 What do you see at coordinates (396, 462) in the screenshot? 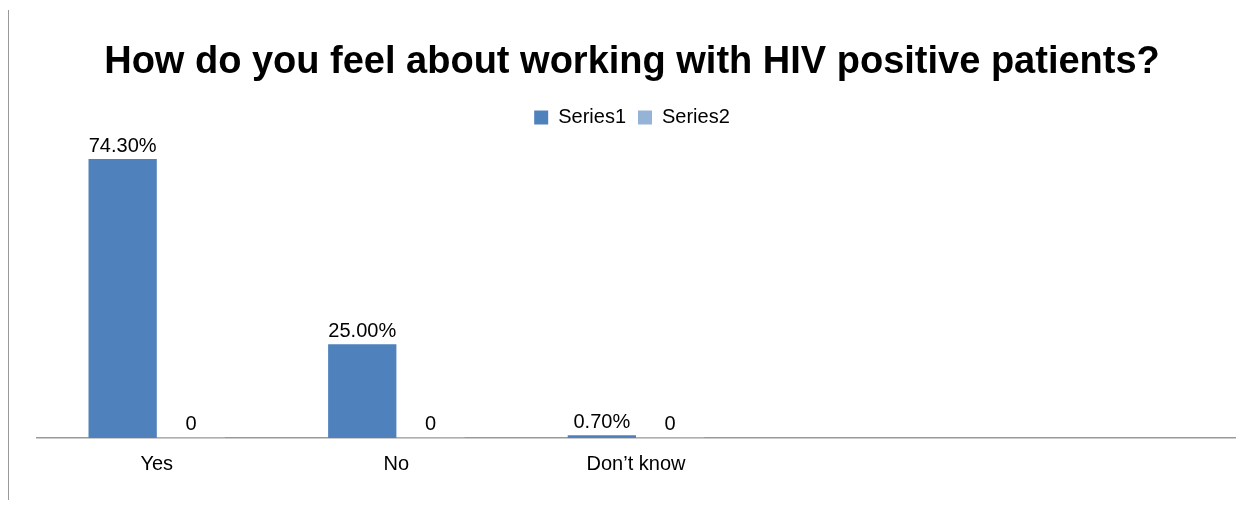
I see `x-tick-label: No` at bounding box center [396, 462].